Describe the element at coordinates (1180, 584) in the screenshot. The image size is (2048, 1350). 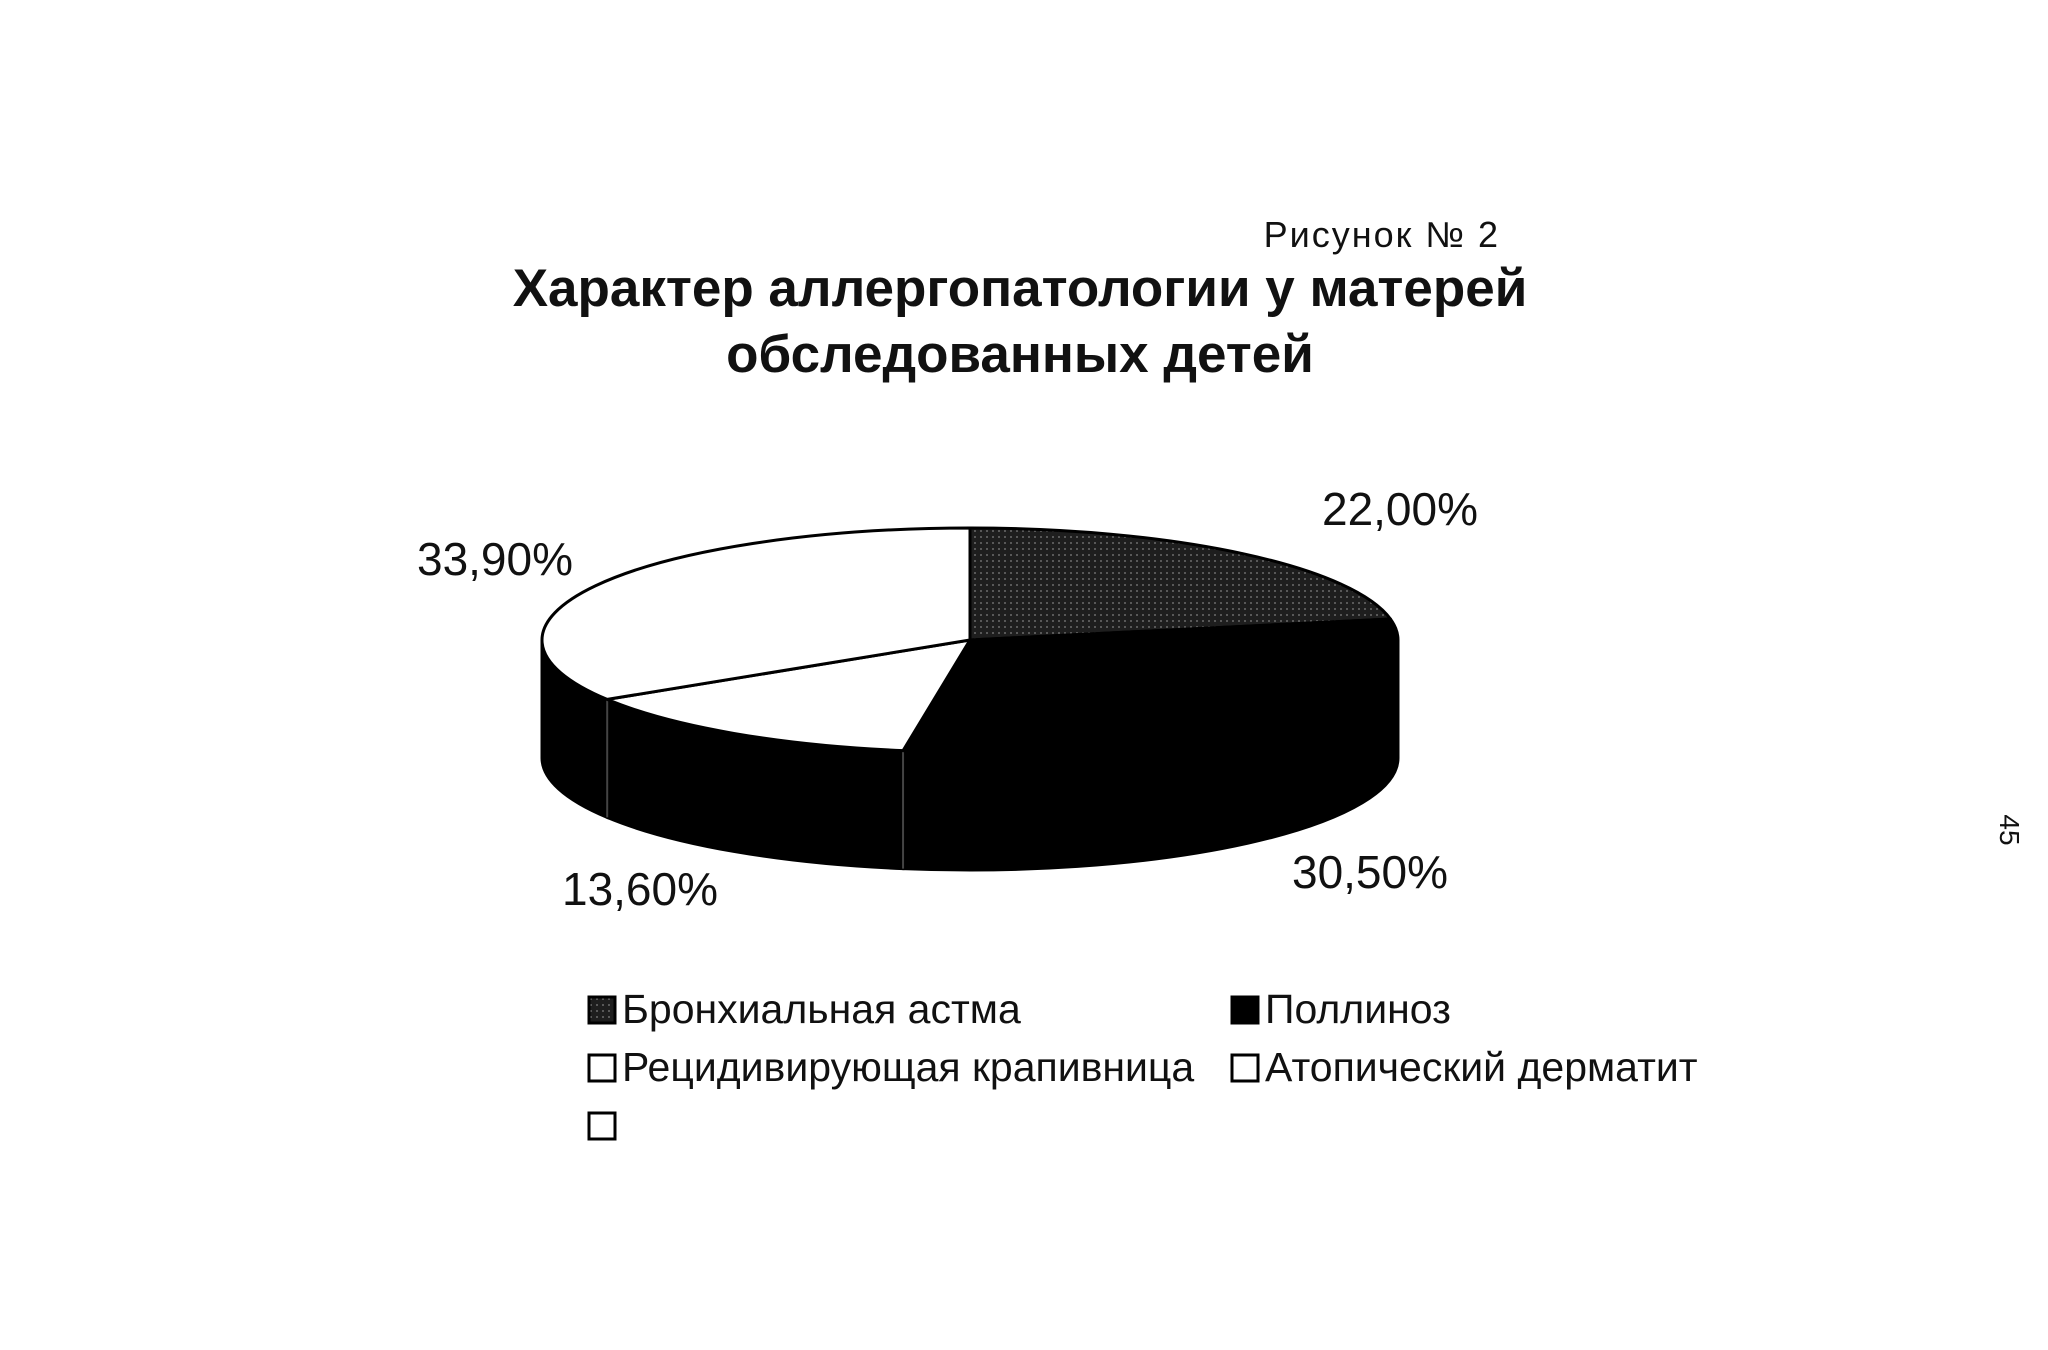
I see `pie-slice-bronchial-asthma` at that location.